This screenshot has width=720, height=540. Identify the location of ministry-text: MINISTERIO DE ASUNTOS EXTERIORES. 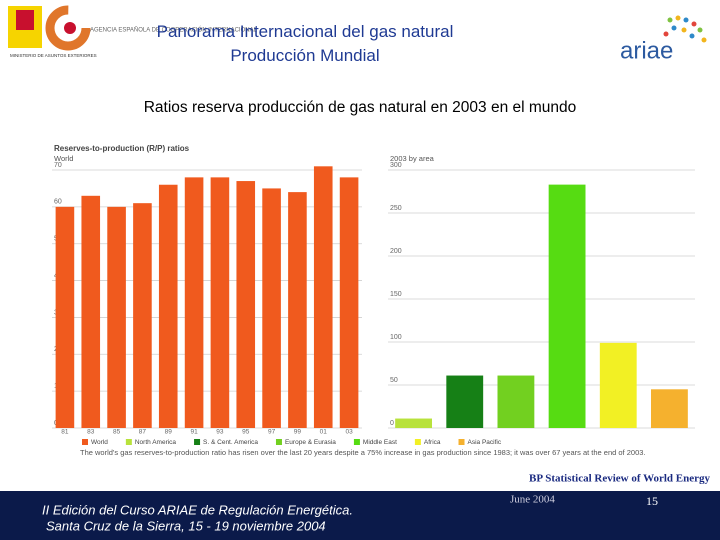
(53, 55).